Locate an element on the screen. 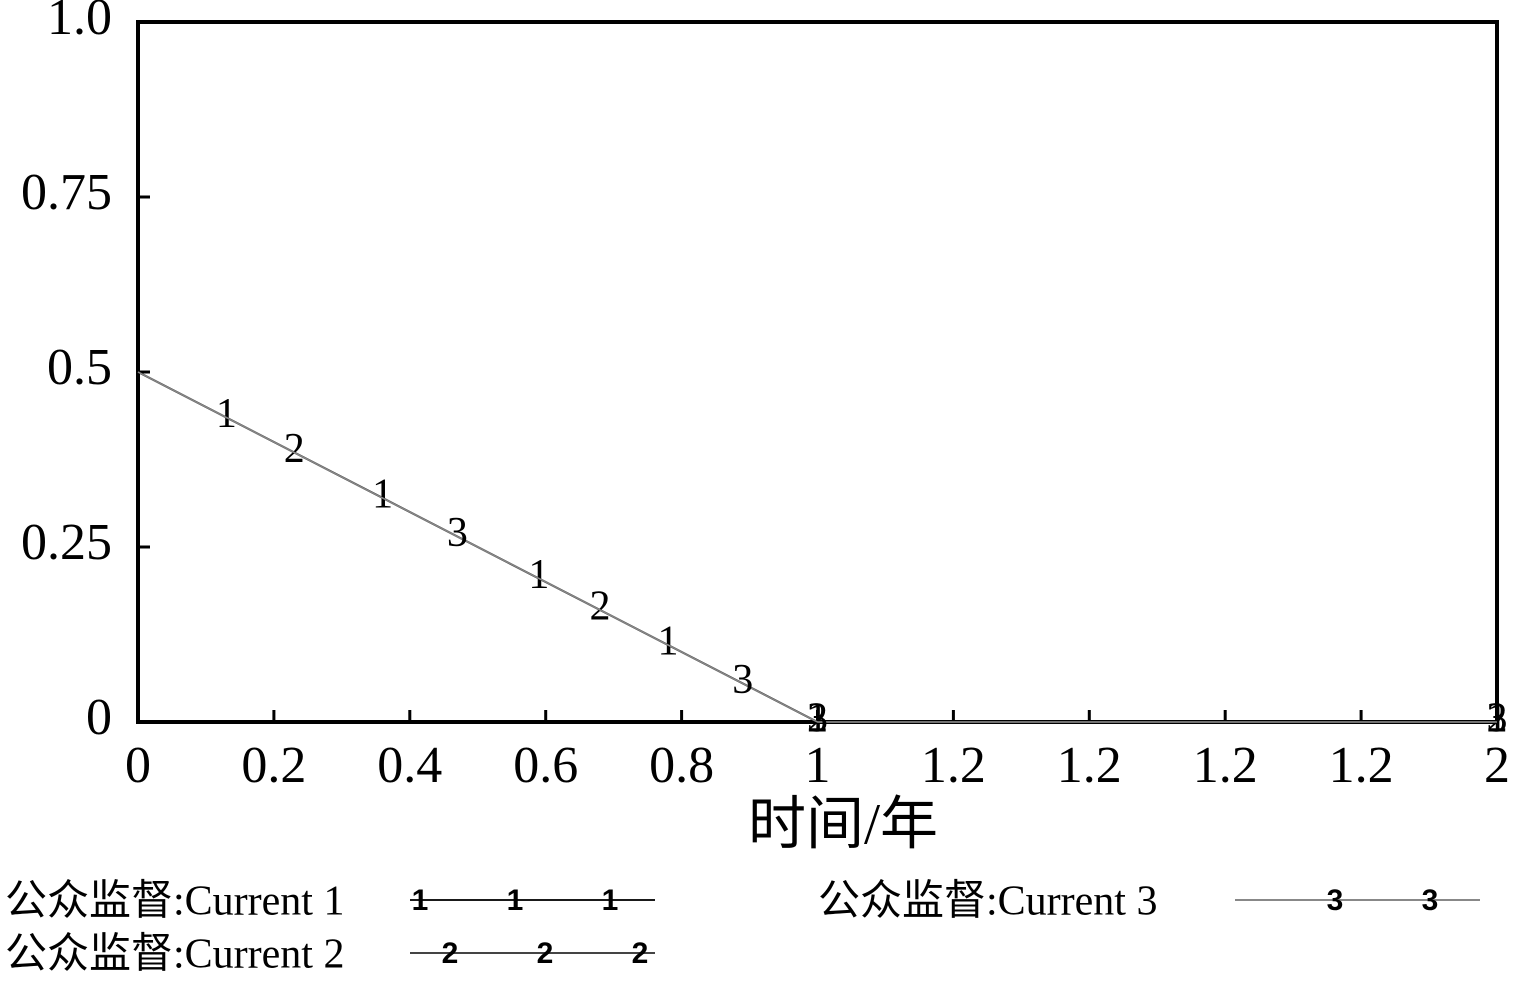 This screenshot has width=1513, height=981. x-axis-label: 时间/年 is located at coordinates (843, 823).